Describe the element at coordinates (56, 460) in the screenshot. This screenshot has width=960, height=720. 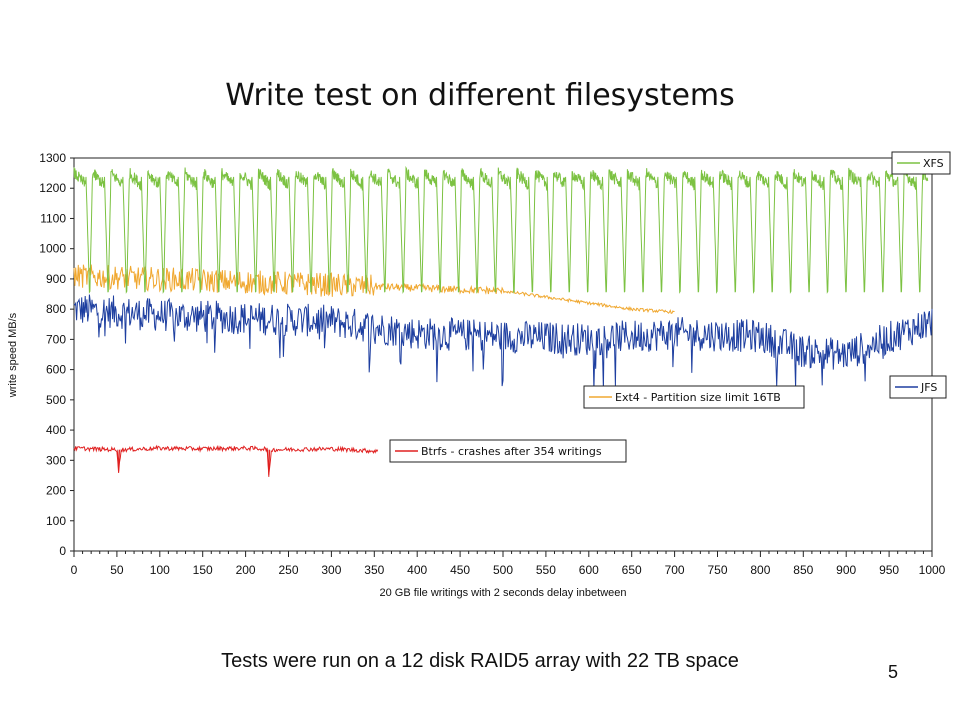
I see `y-tick-label: 300` at that location.